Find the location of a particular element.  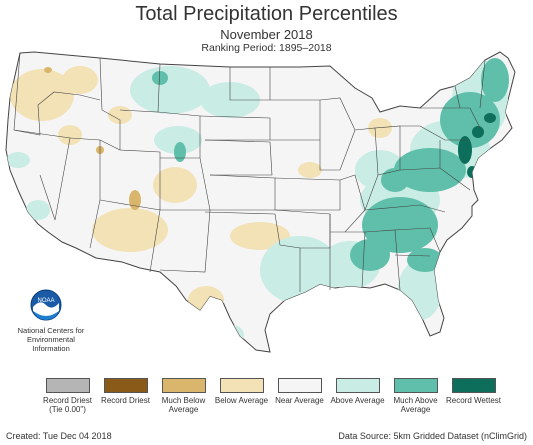

legend-item-much-above-average: Much Above Average is located at coordinates (415, 396).